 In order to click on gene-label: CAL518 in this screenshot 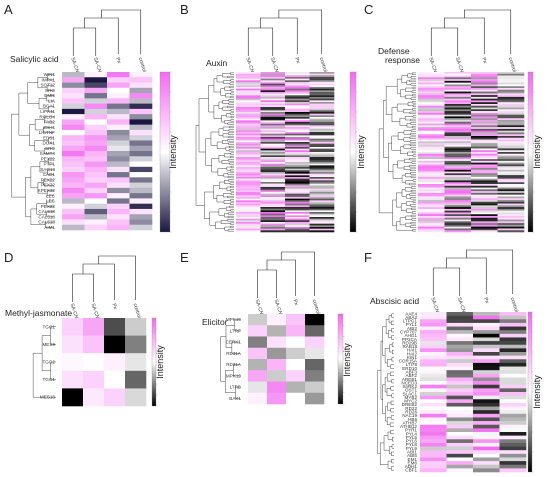, I will do `click(46, 222)`.